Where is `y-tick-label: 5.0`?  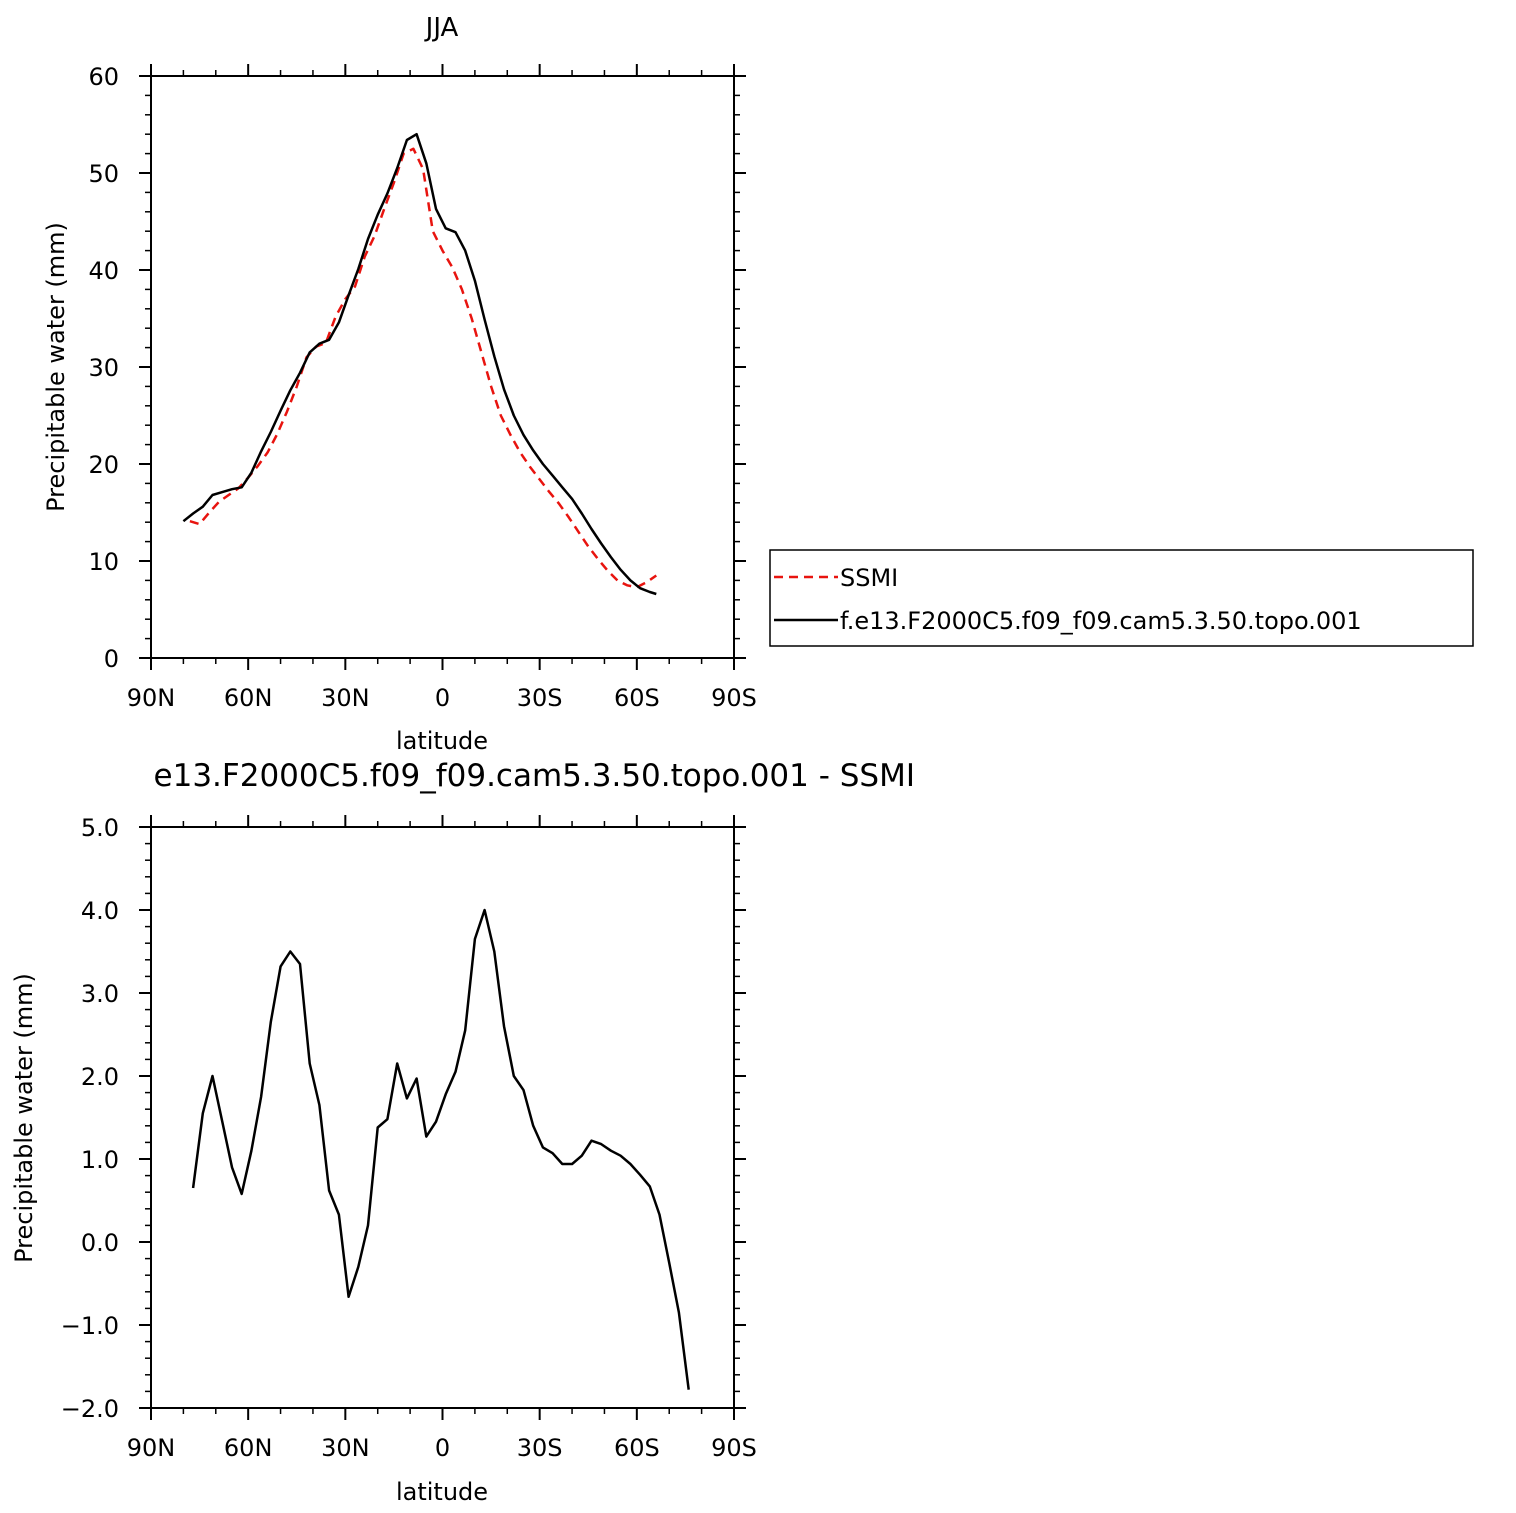 y-tick-label: 5.0 is located at coordinates (100, 828).